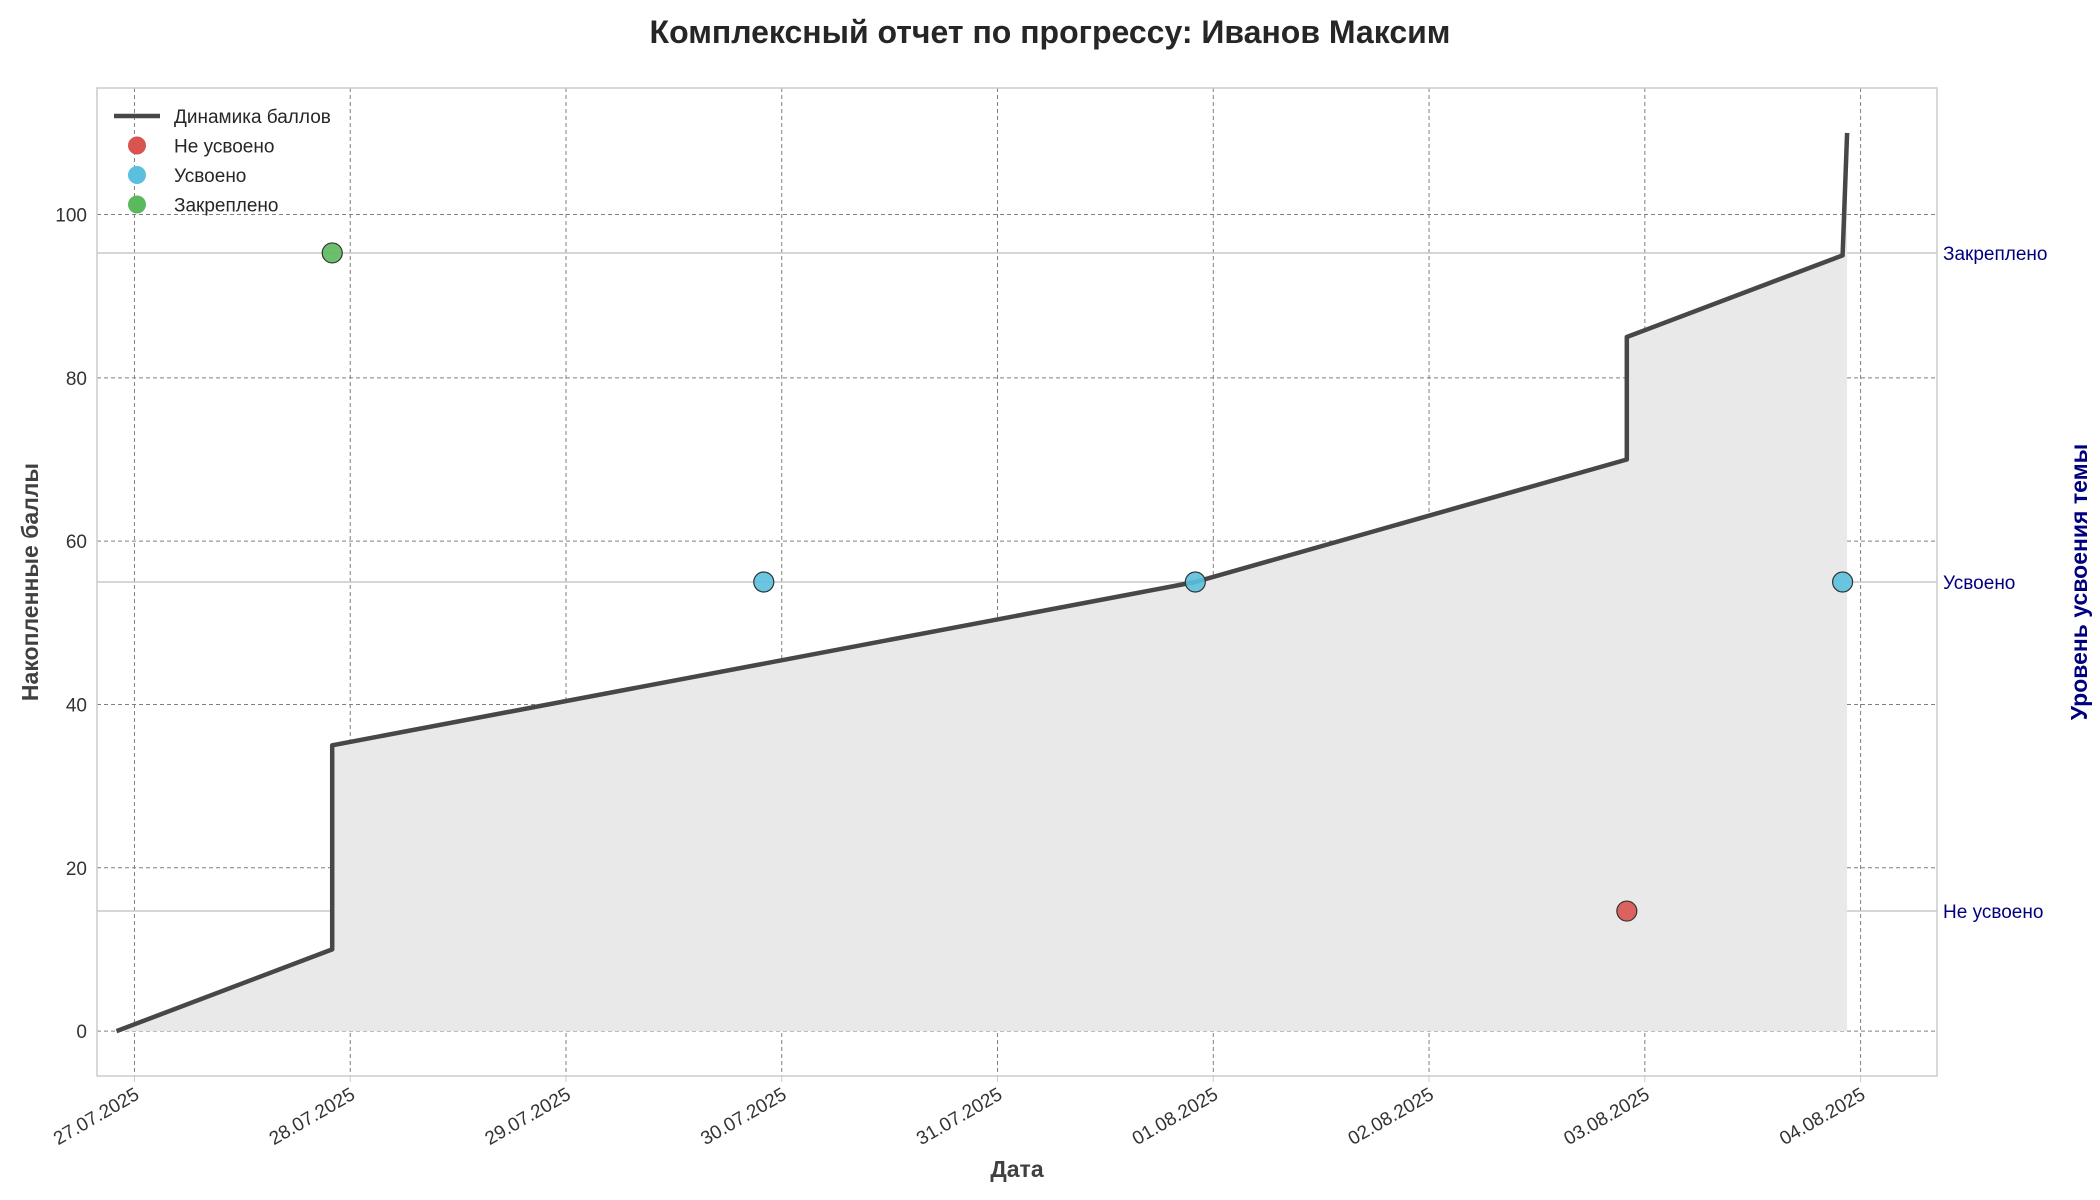  I want to click on right-tick-label: Закреплено, so click(1995, 254).